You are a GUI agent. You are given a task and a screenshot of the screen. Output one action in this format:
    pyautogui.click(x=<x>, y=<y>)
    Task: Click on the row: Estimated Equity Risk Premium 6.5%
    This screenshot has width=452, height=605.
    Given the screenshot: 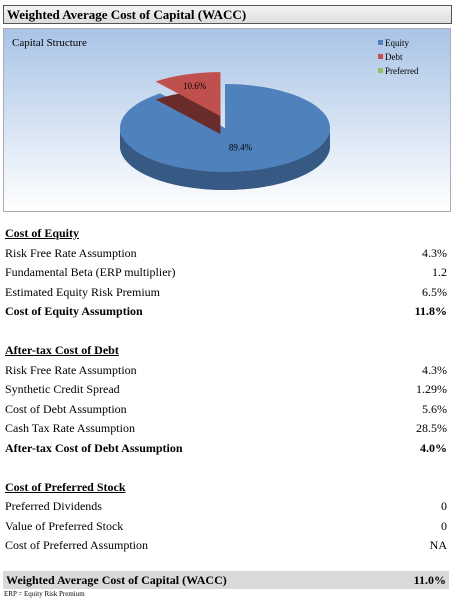 What is the action you would take?
    pyautogui.click(x=226, y=292)
    